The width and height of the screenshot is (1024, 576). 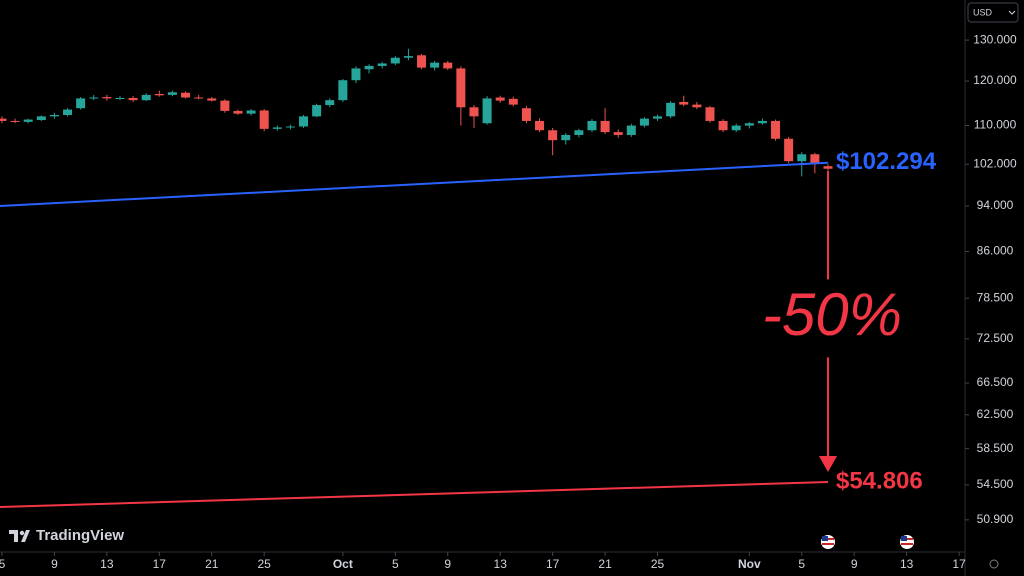 What do you see at coordinates (995, 484) in the screenshot?
I see `y-tick-label: 54.500` at bounding box center [995, 484].